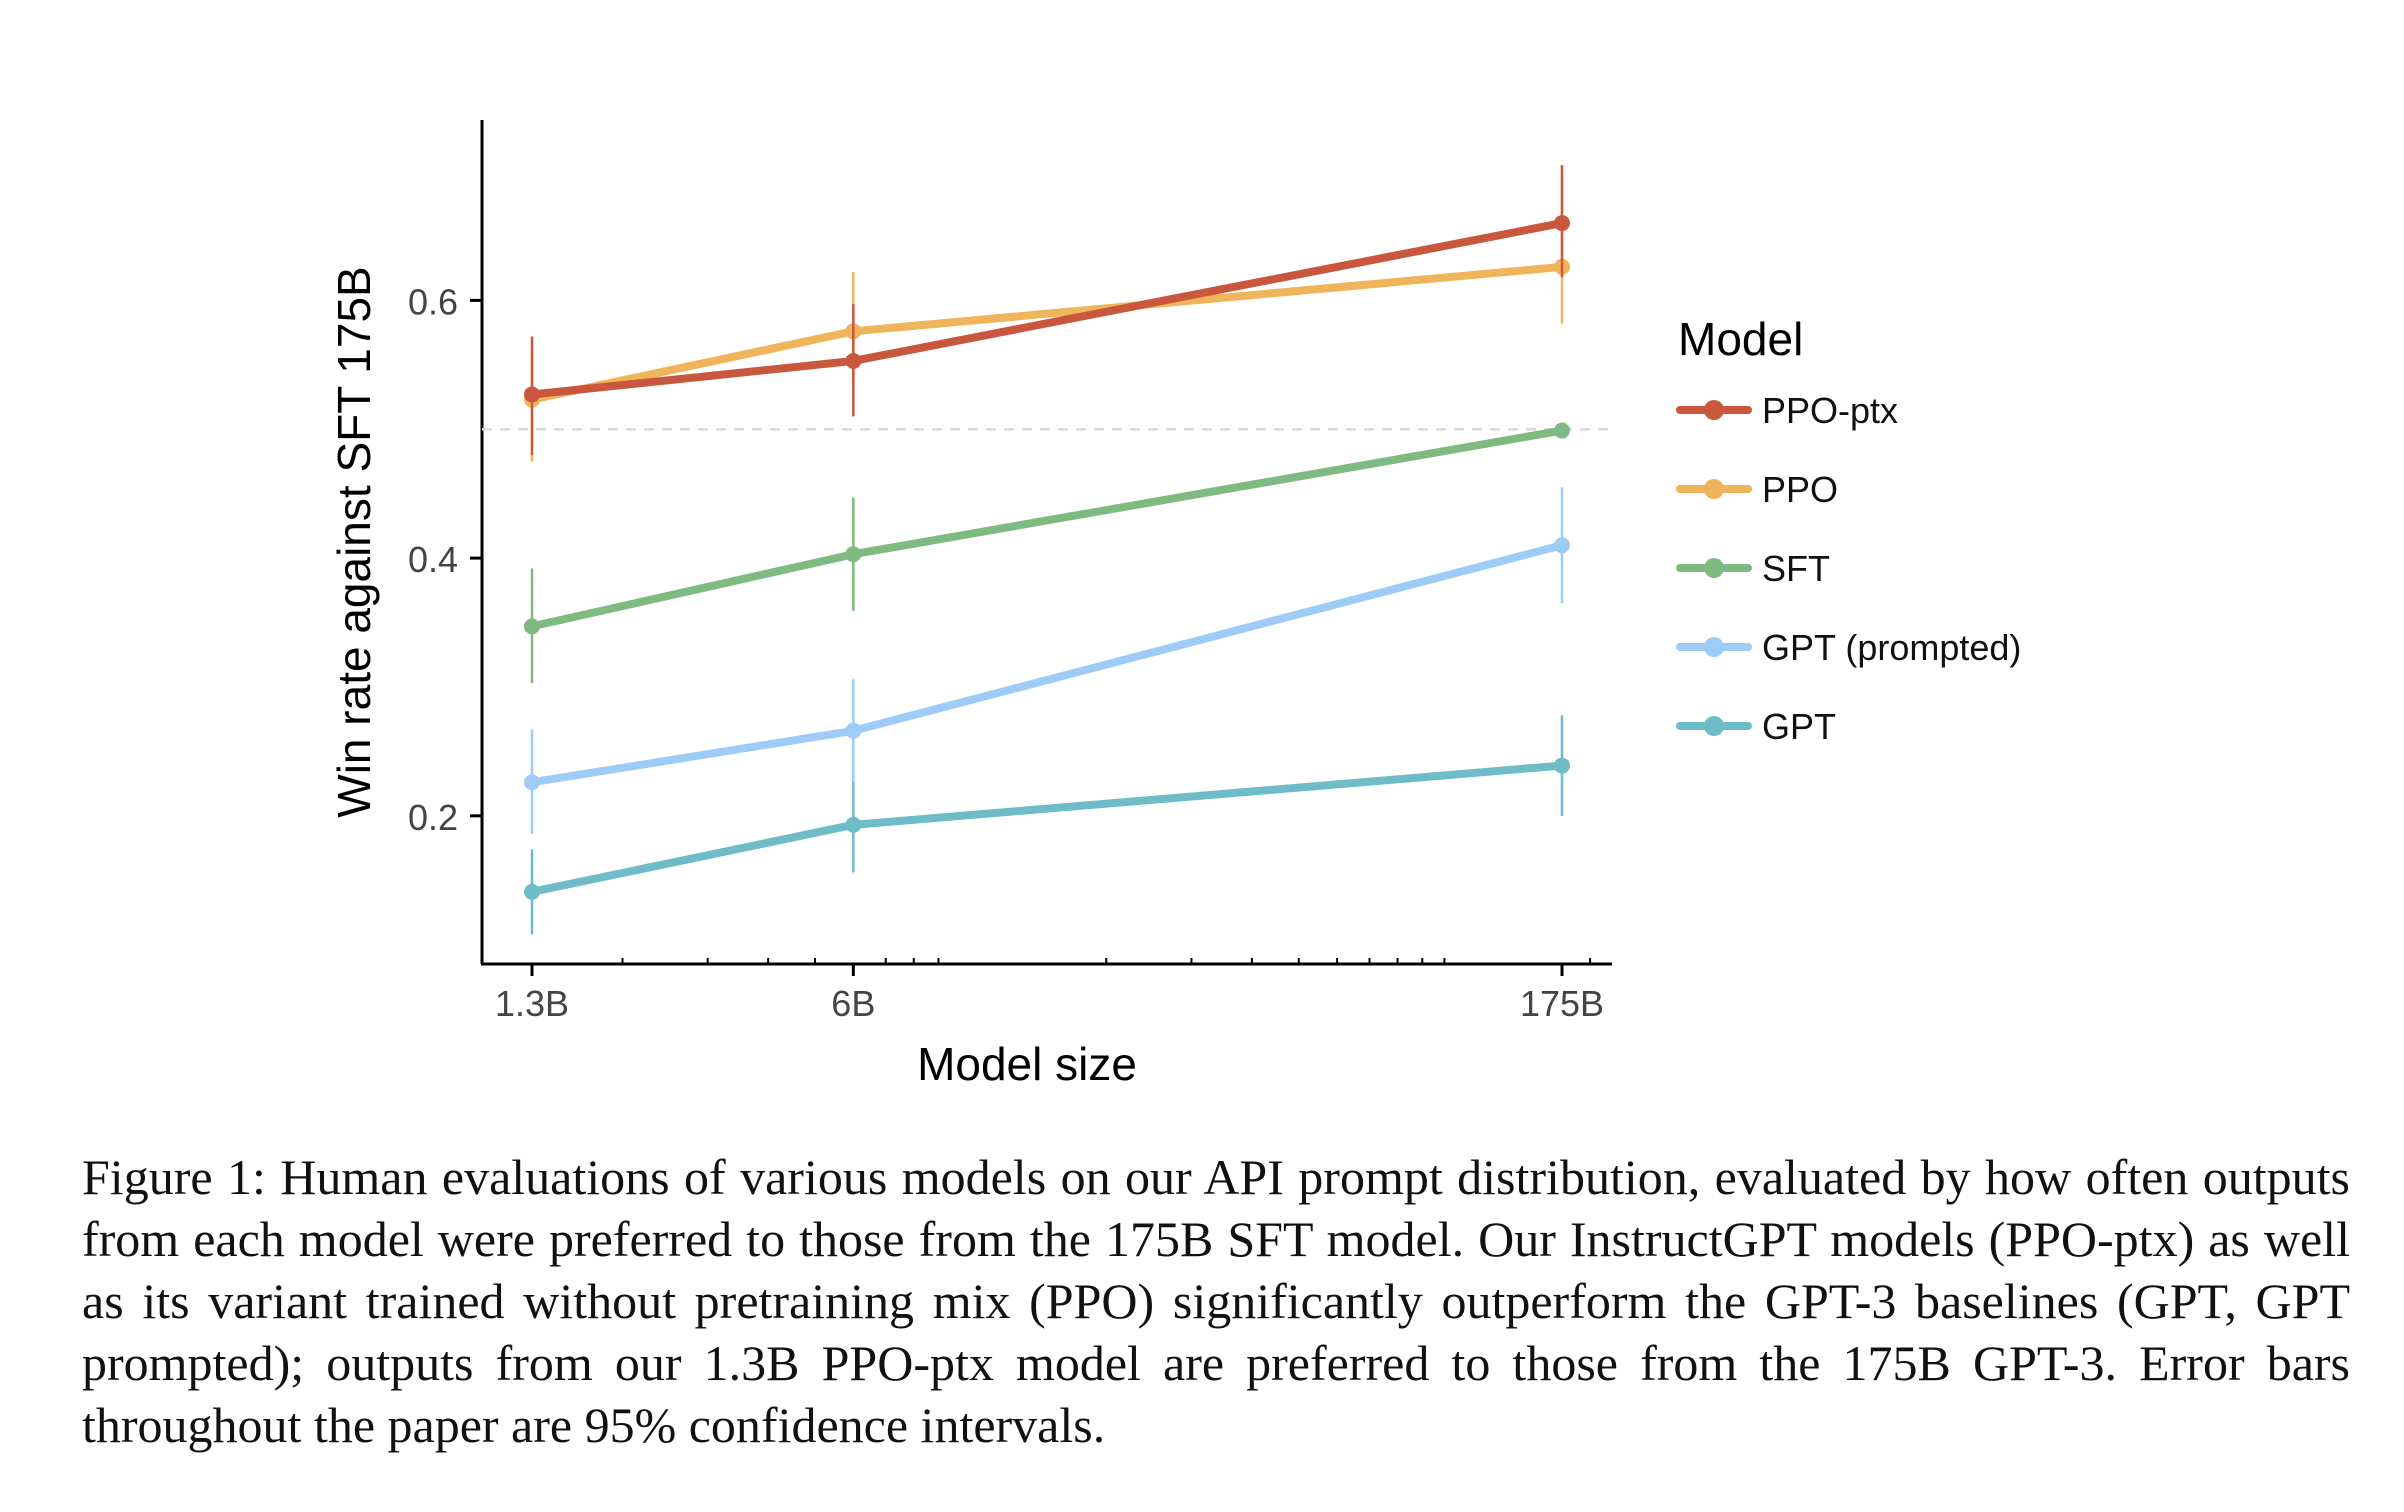 This screenshot has width=2404, height=1512. What do you see at coordinates (1848, 530) in the screenshot?
I see `legend: Model PPO-ptx PPO SFT GPT (prompted) GPT` at bounding box center [1848, 530].